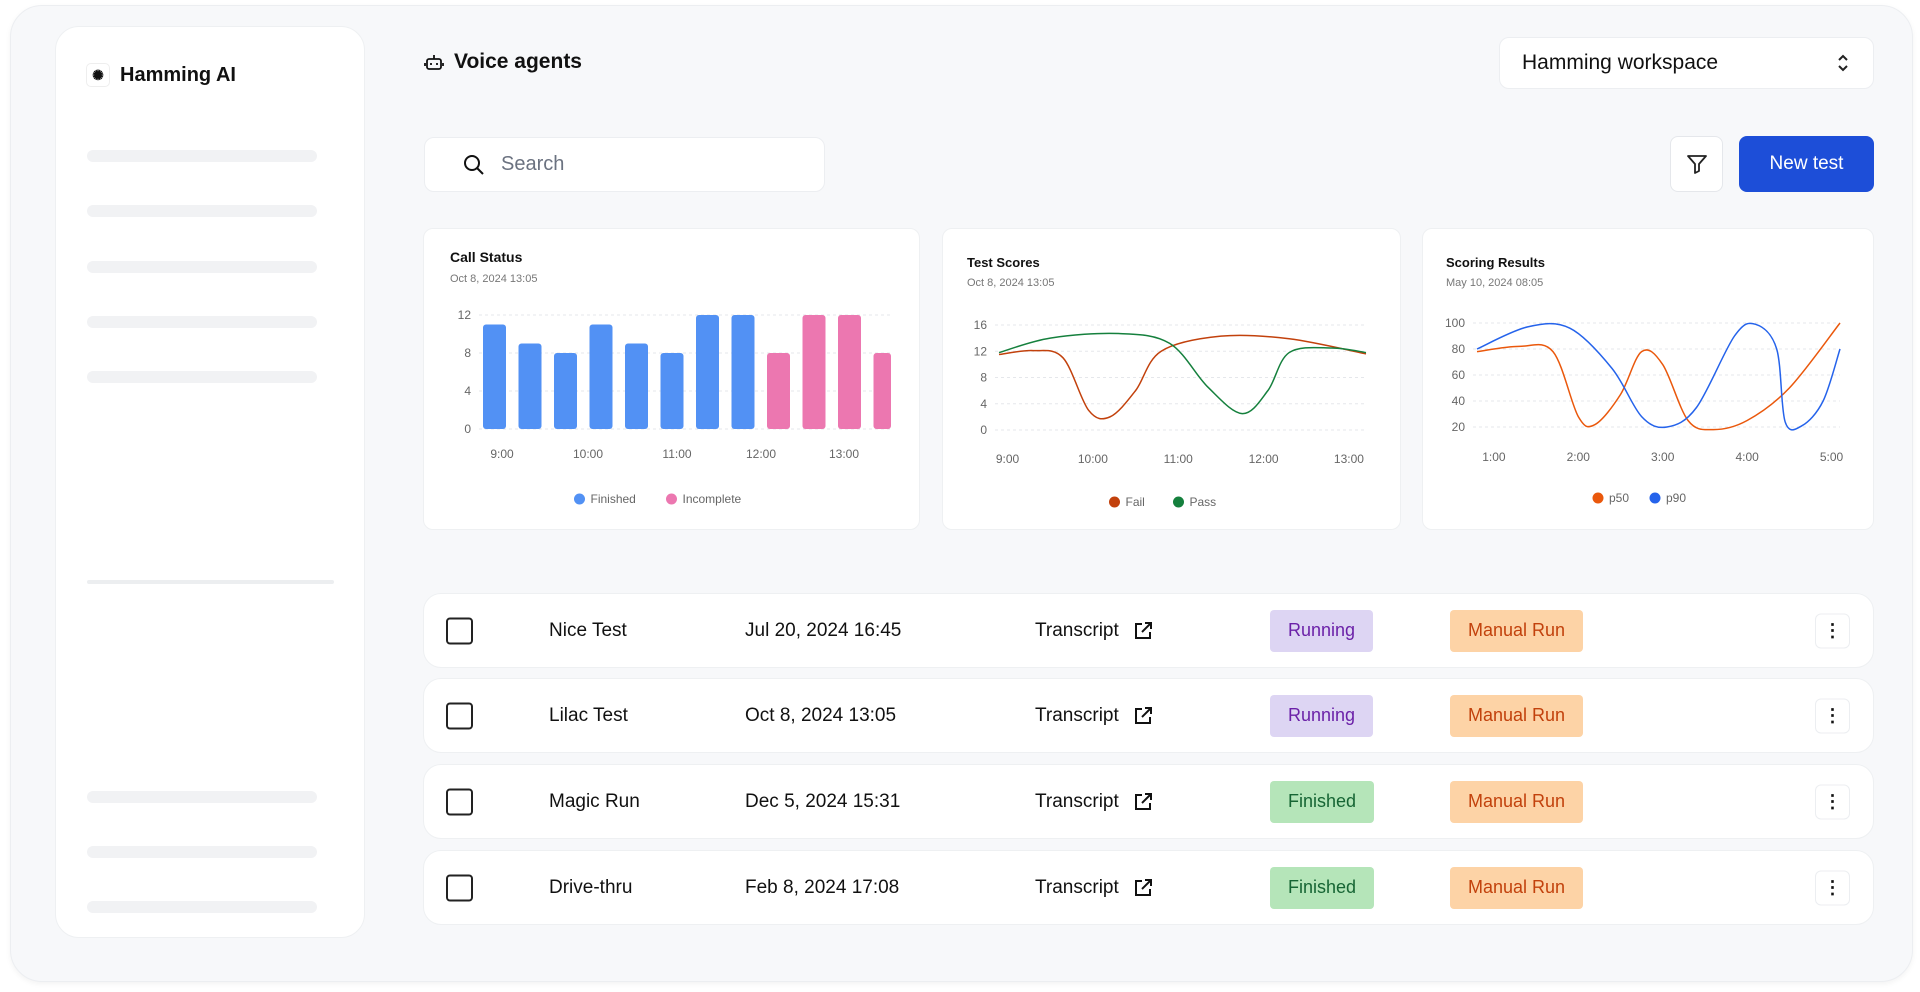 The width and height of the screenshot is (1920, 992). I want to click on search-input: Search, so click(624, 164).